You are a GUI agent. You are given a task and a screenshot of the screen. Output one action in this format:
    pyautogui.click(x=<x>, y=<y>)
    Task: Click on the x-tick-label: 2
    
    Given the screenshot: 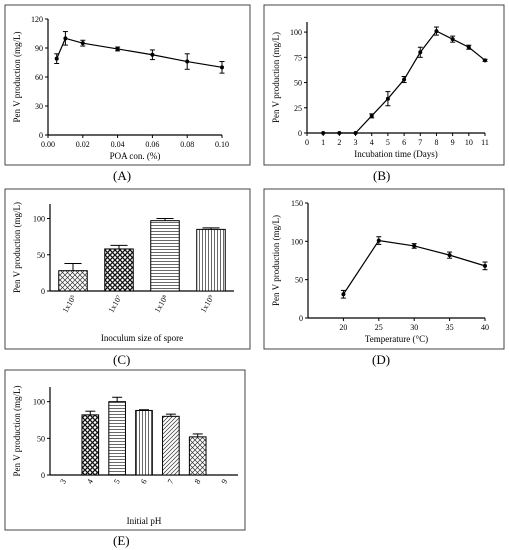 What is the action you would take?
    pyautogui.click(x=339, y=142)
    